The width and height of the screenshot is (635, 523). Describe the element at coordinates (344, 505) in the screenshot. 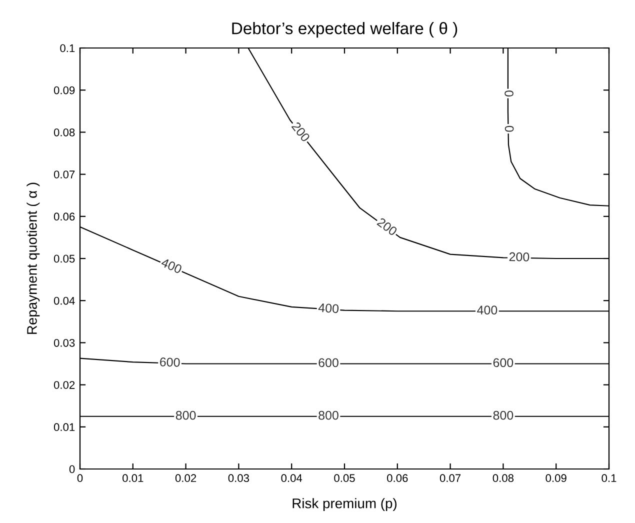

I see `x-axis-title: Risk premium (p)` at that location.